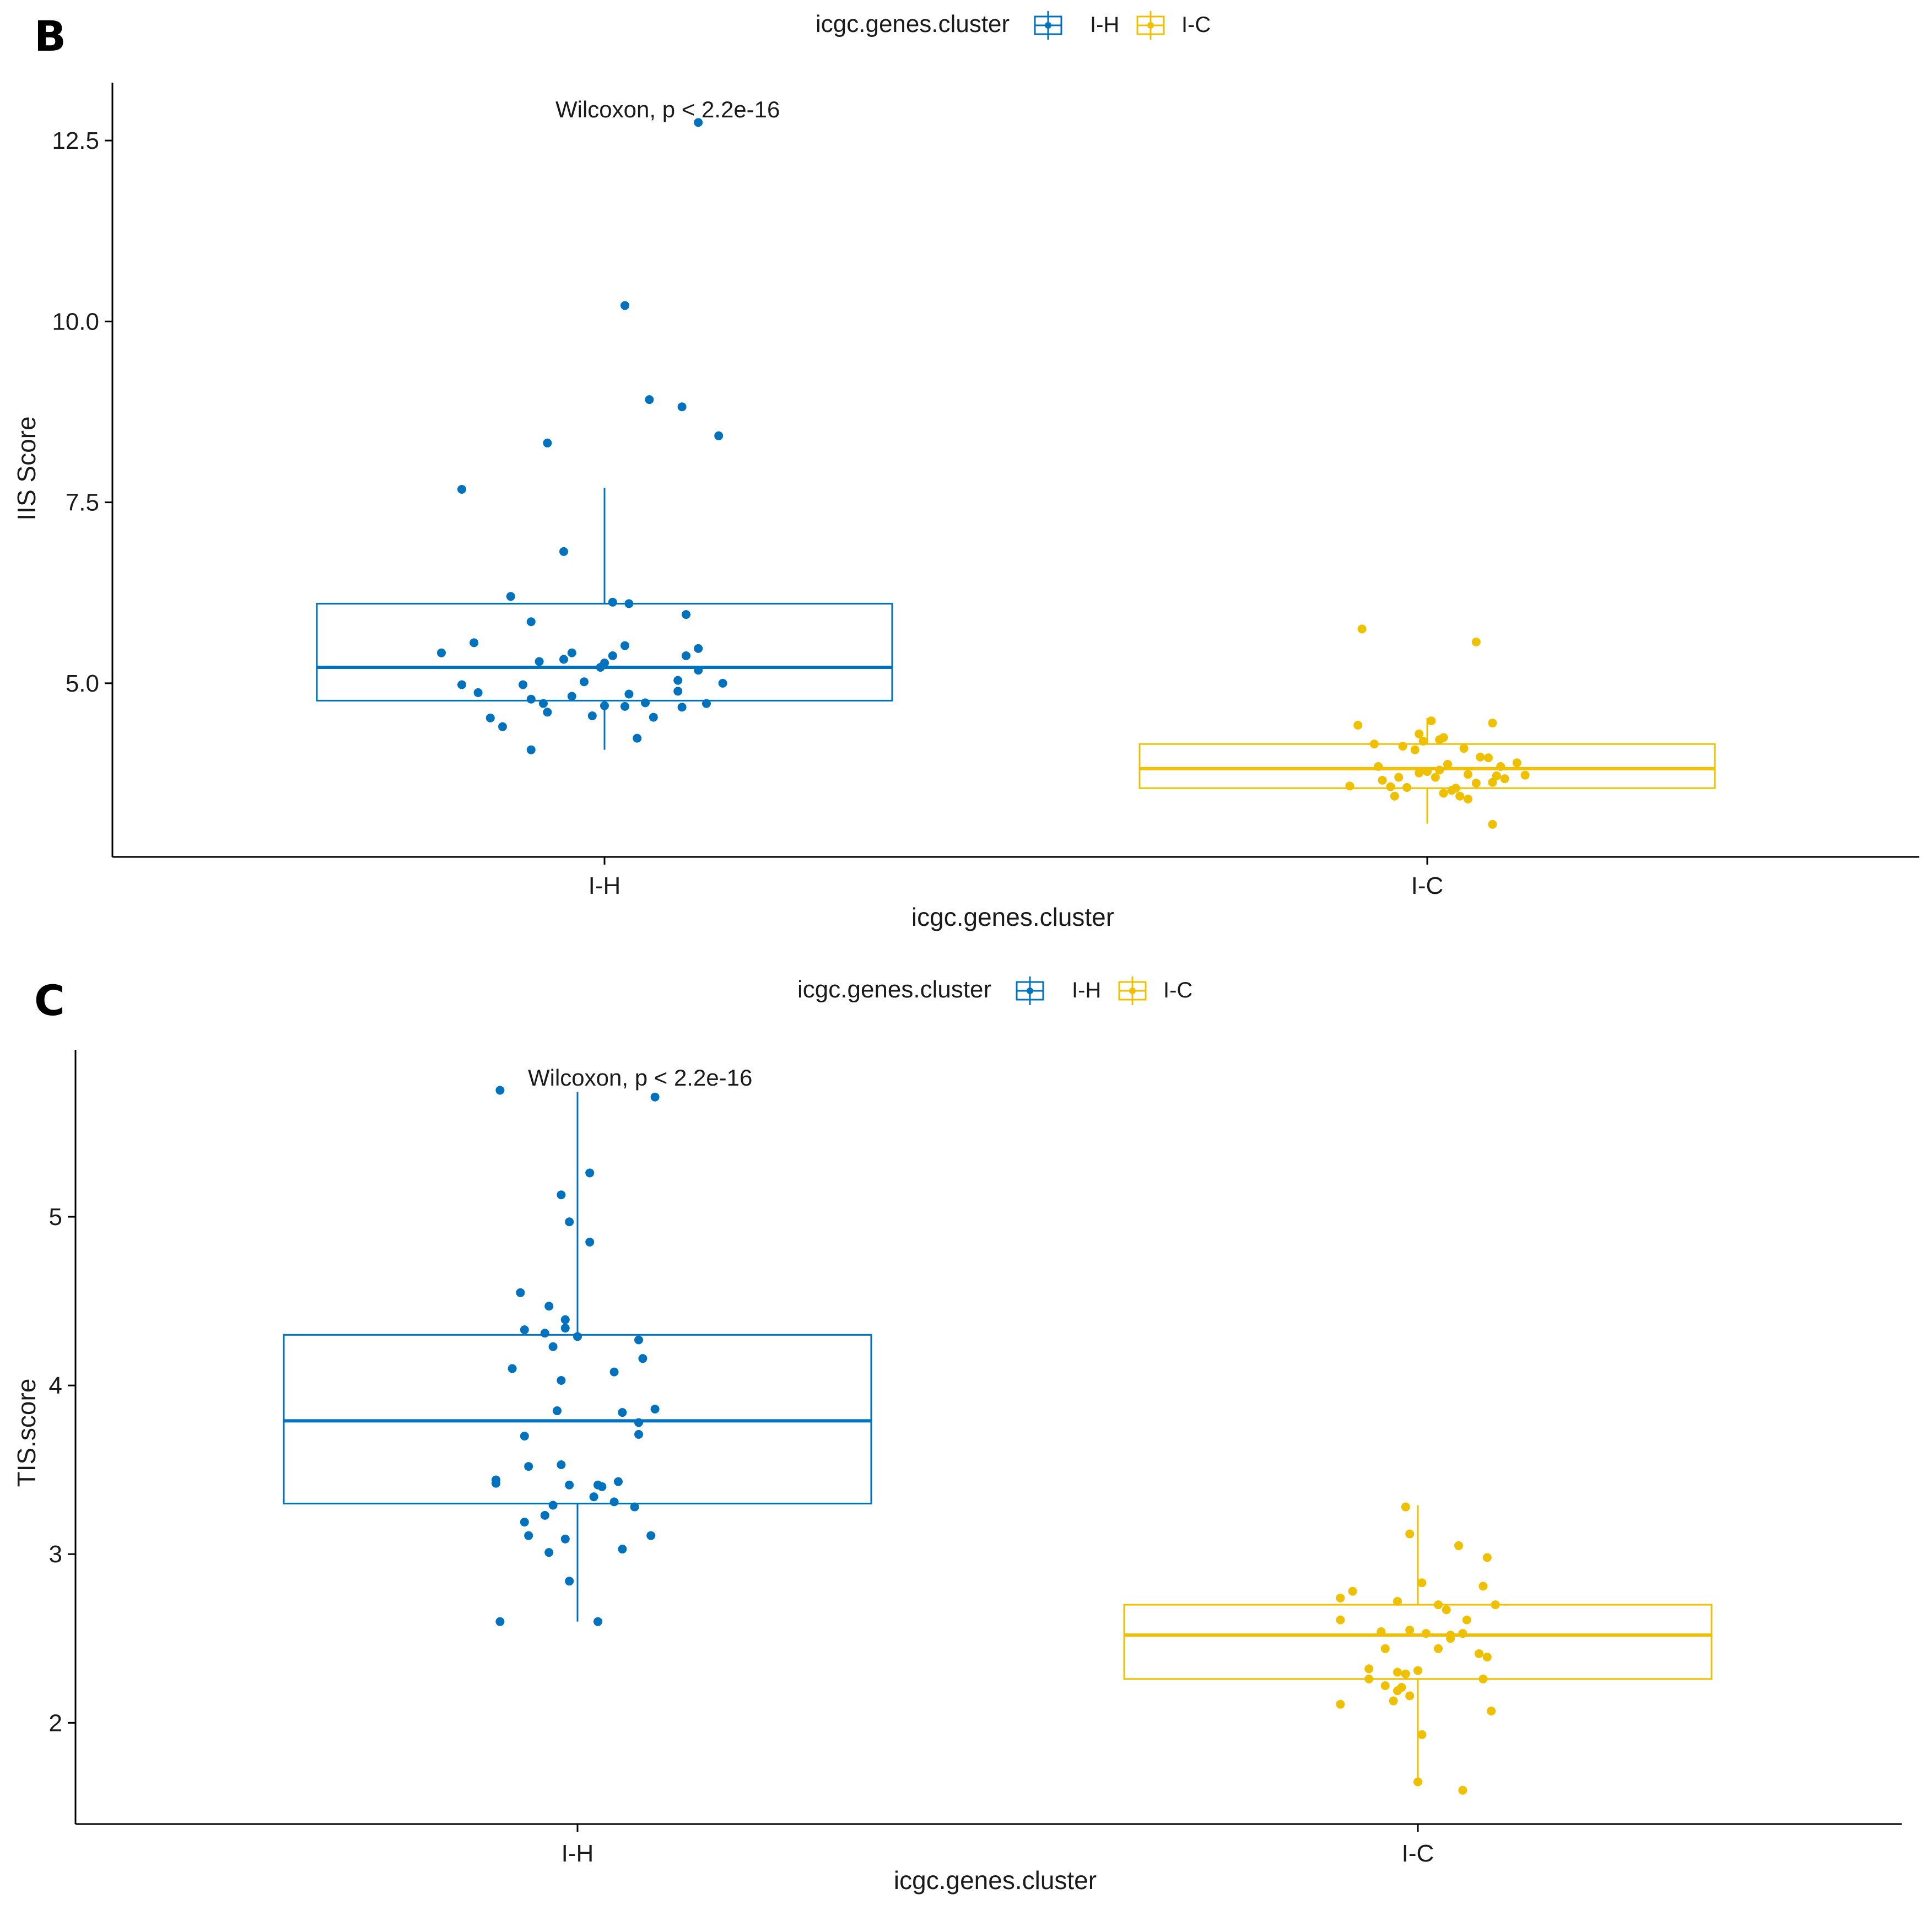 This screenshot has width=1932, height=1910. What do you see at coordinates (1418, 1854) in the screenshot?
I see `x-tick-label: I-C` at bounding box center [1418, 1854].